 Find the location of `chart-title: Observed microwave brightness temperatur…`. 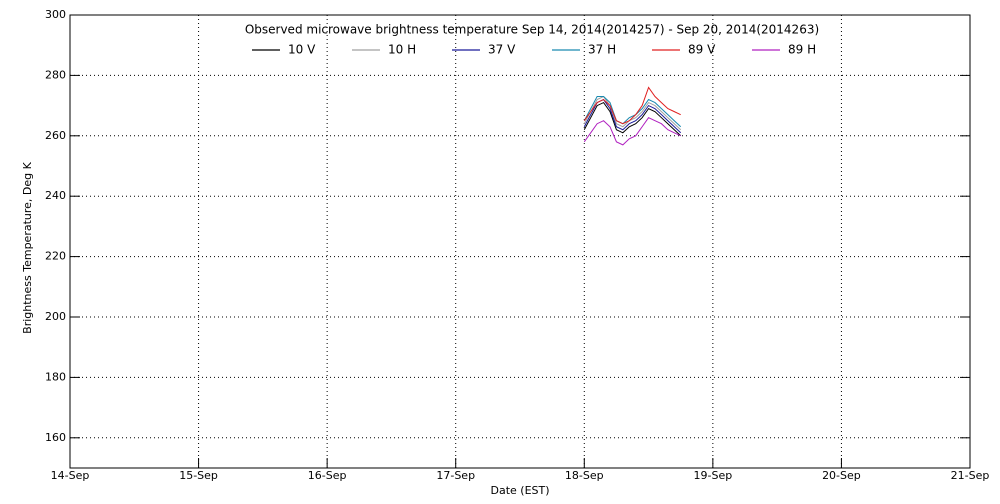

chart-title: Observed microwave brightness temperatur… is located at coordinates (532, 30).